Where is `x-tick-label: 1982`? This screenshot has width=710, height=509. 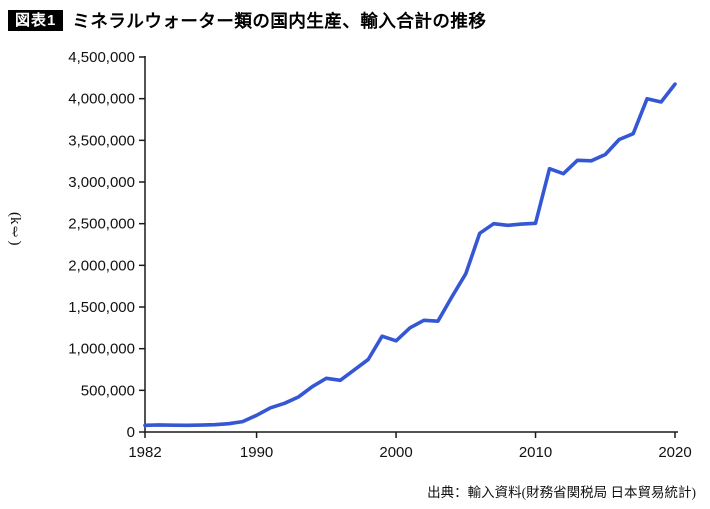 x-tick-label: 1982 is located at coordinates (144, 452).